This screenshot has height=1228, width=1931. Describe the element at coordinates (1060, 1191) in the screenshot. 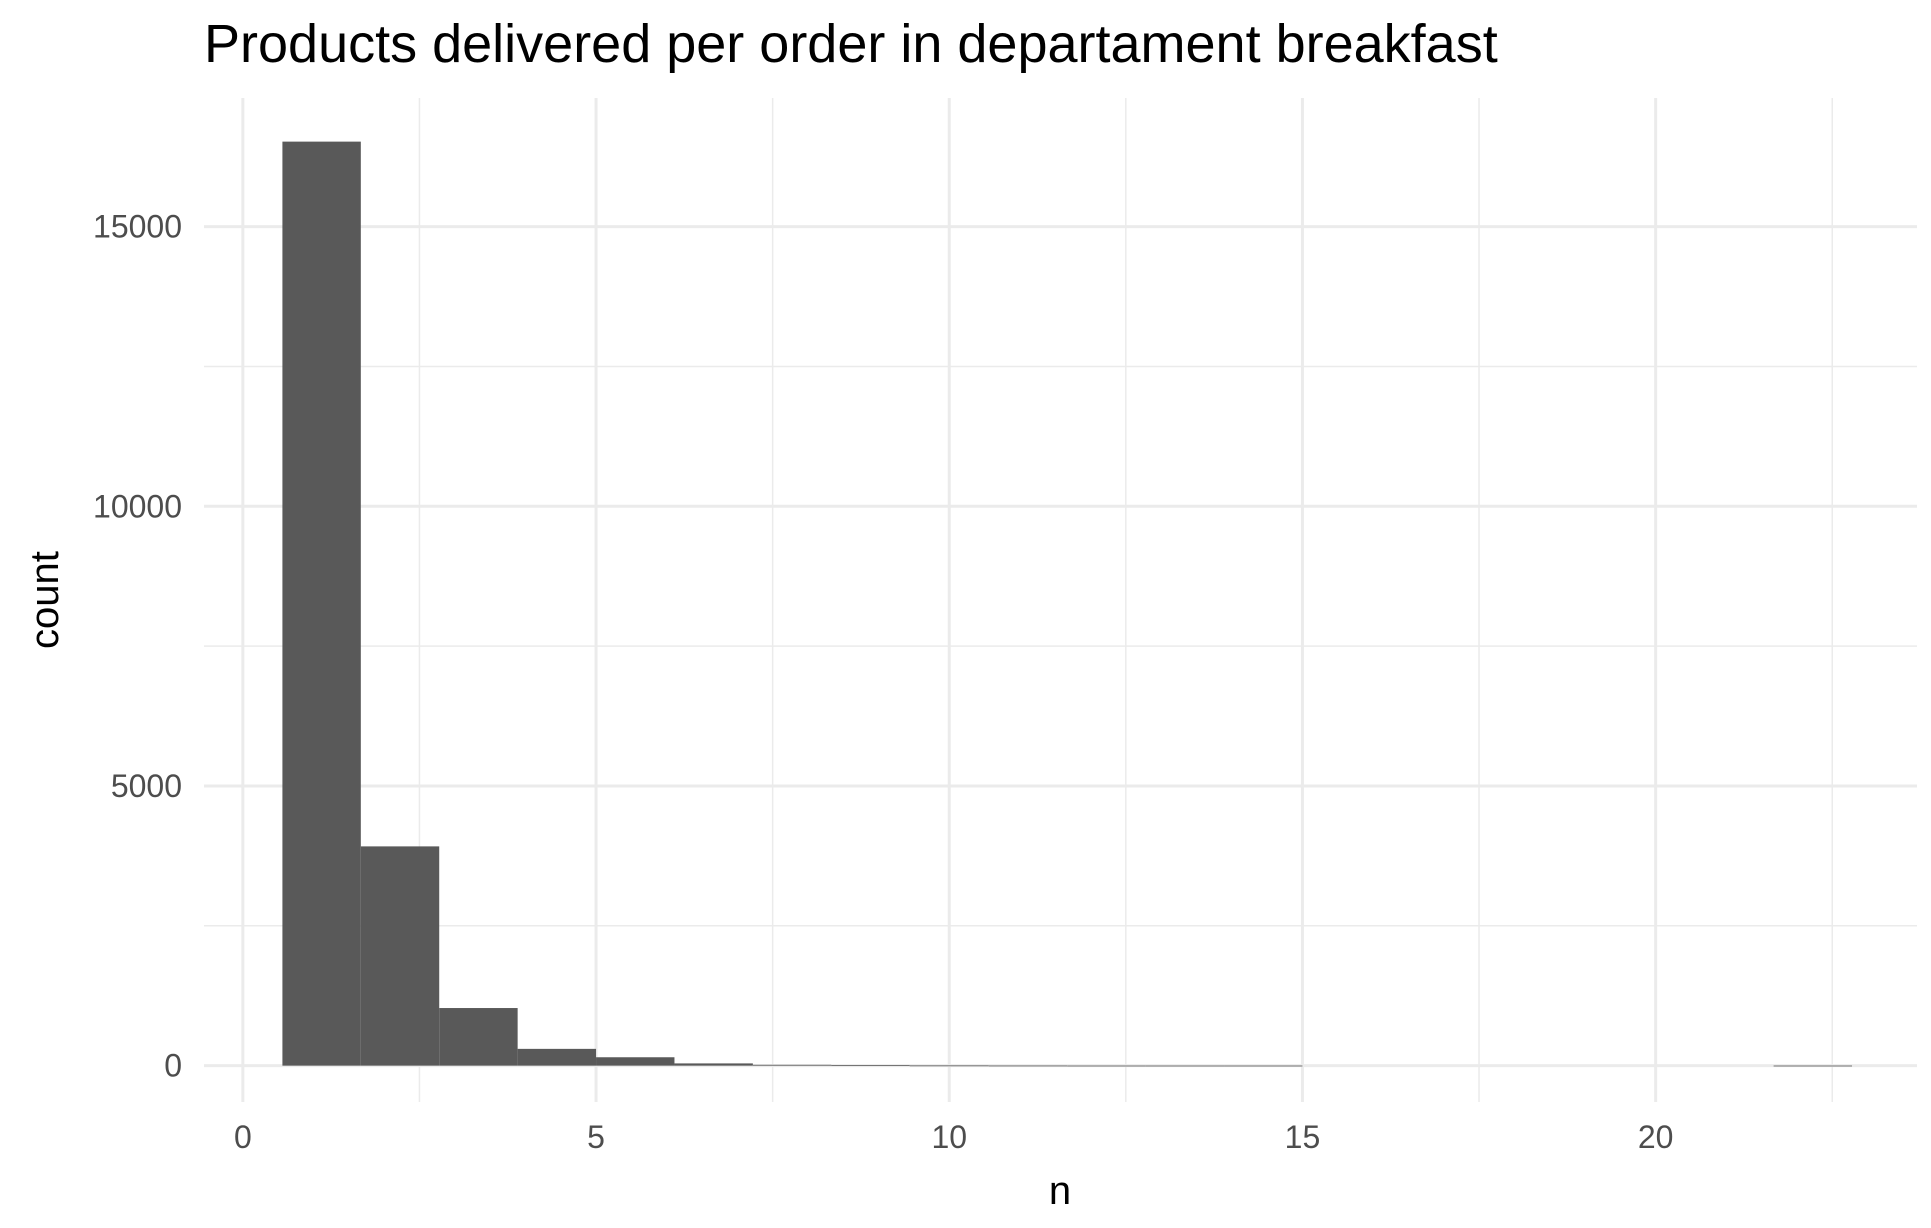

I see `x-axis-title: n` at that location.